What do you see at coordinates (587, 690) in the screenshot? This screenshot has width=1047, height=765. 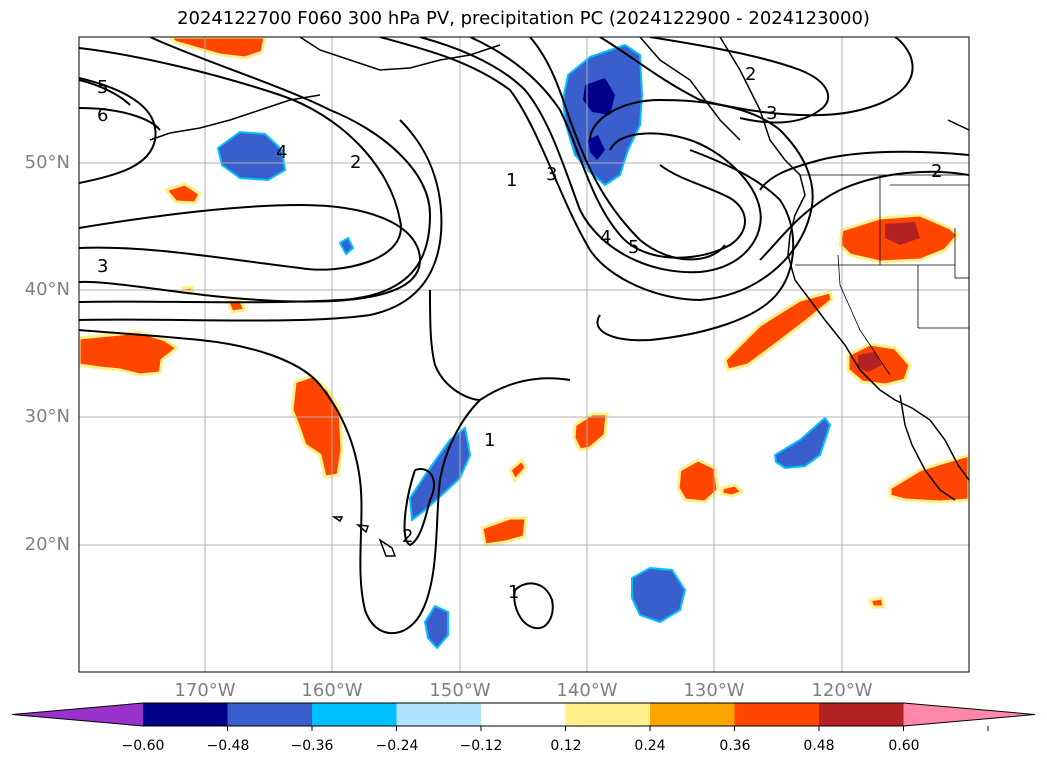 I see `lon-label-140w: 140°W` at bounding box center [587, 690].